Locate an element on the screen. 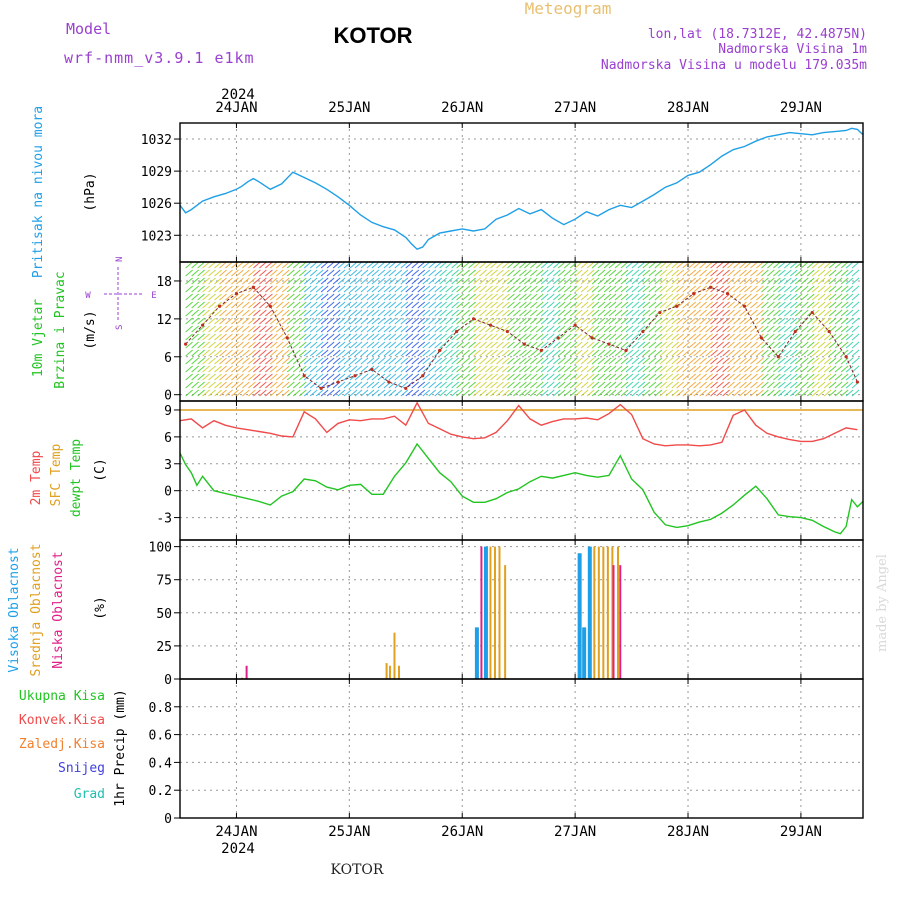 The width and height of the screenshot is (900, 900). temp2m-line is located at coordinates (518, 424).